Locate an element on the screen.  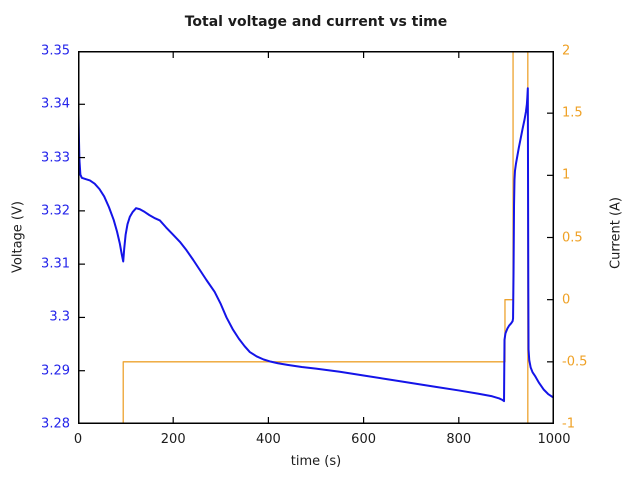
y-axis-label-voltage: Voltage (V) is located at coordinates (18, 237).